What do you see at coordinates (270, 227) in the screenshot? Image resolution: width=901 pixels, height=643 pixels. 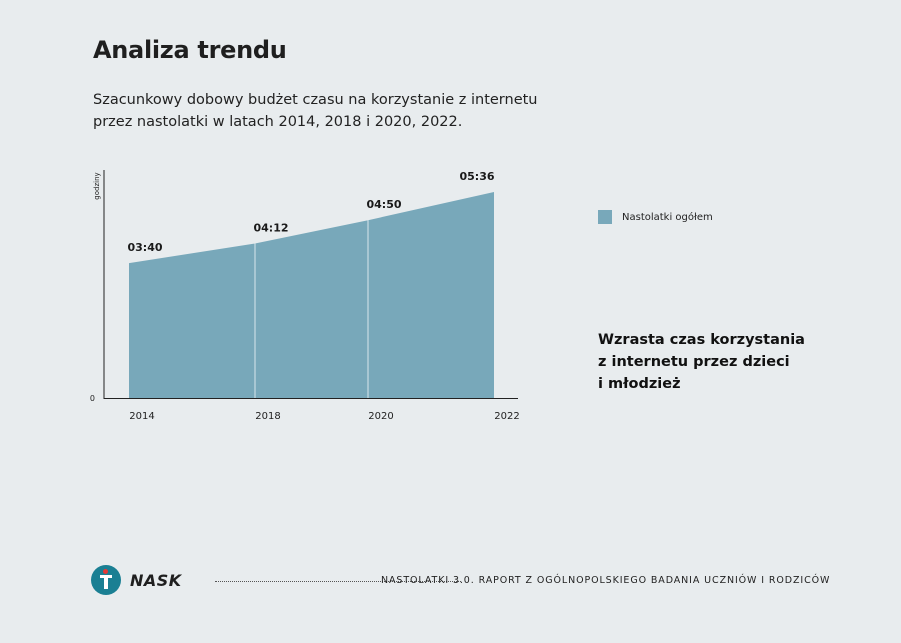 I see `data-label-2018: 04:12` at bounding box center [270, 227].